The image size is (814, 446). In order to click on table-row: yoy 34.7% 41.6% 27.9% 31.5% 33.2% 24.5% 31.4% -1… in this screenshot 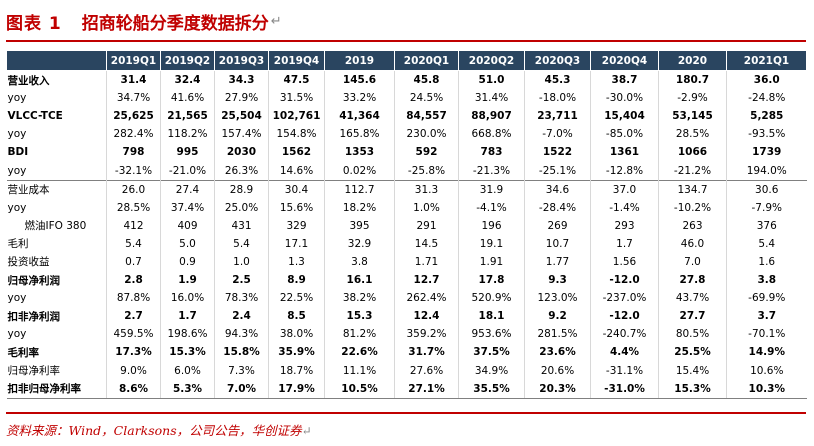, I will do `click(406, 98)`.